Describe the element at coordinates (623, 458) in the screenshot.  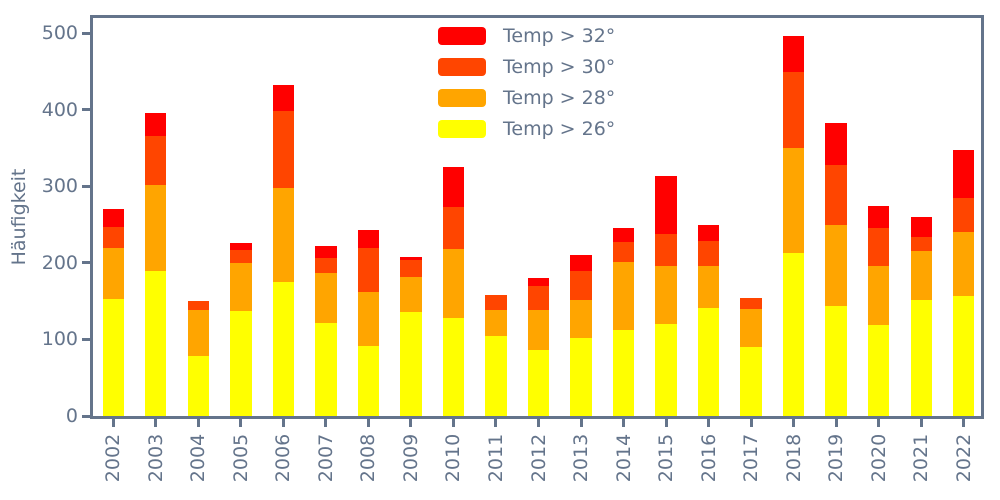
I see `x-tick-label-2014: 2014` at that location.